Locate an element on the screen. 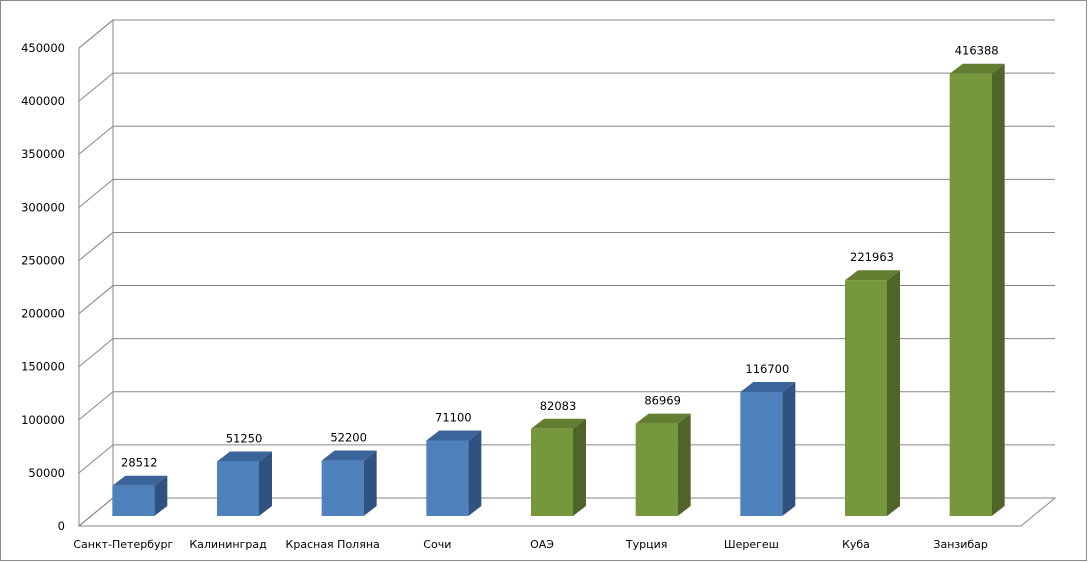 The image size is (1089, 563). x-tick-label: Сочи is located at coordinates (437, 544).